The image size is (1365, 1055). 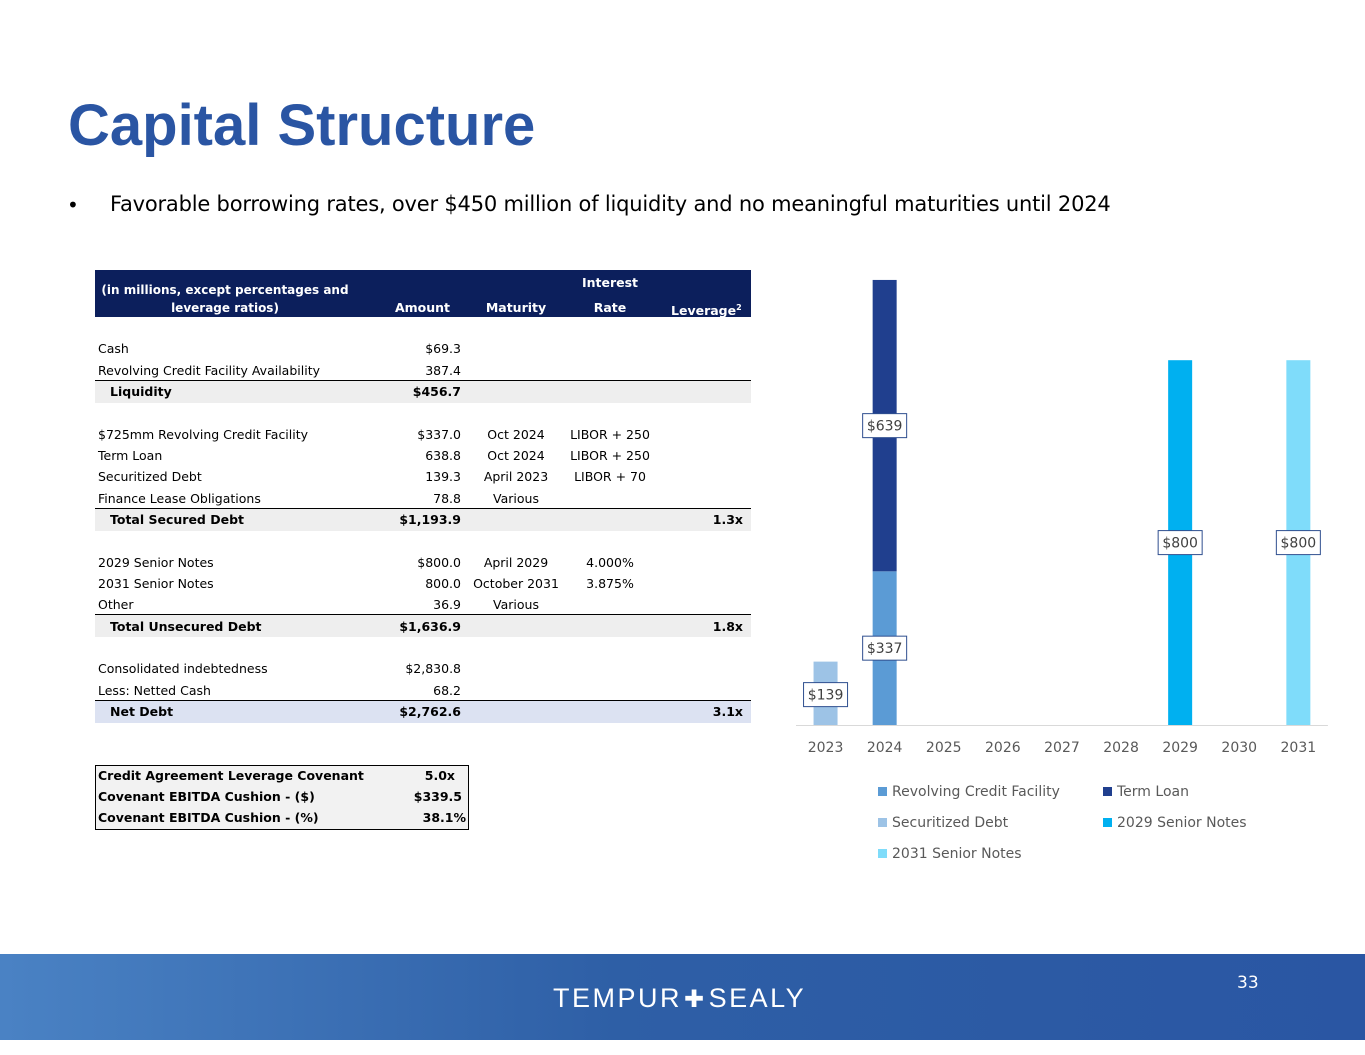 What do you see at coordinates (1121, 748) in the screenshot?
I see `x-tick-label: 2028` at bounding box center [1121, 748].